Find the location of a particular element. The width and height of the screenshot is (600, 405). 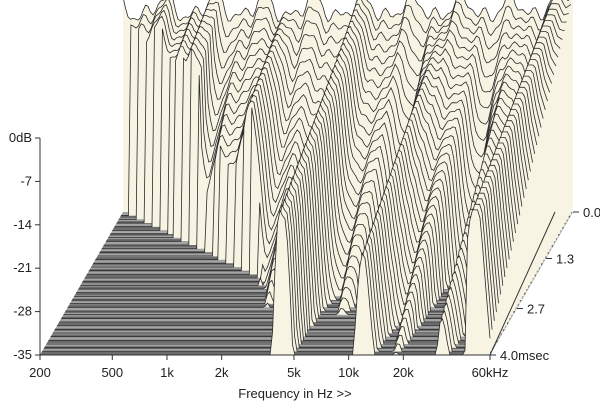

floor-stripe is located at coordinates (266, 353).